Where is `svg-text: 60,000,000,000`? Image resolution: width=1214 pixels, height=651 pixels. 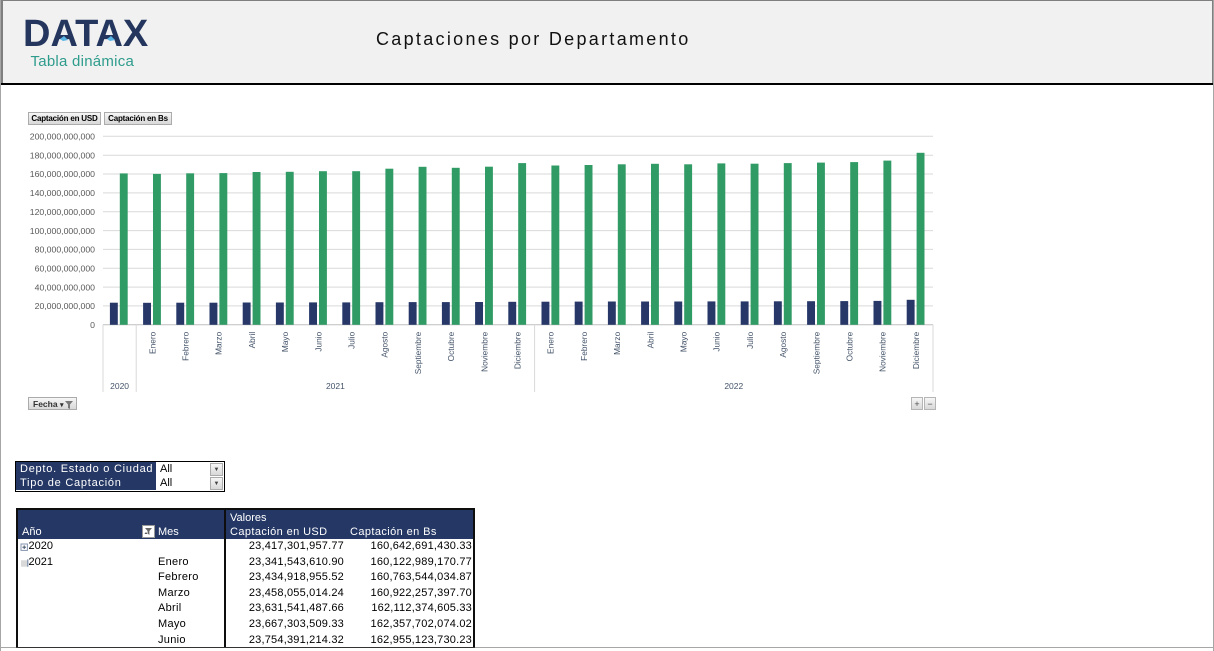
svg-text: 60,000,000,000 is located at coordinates (65, 268).